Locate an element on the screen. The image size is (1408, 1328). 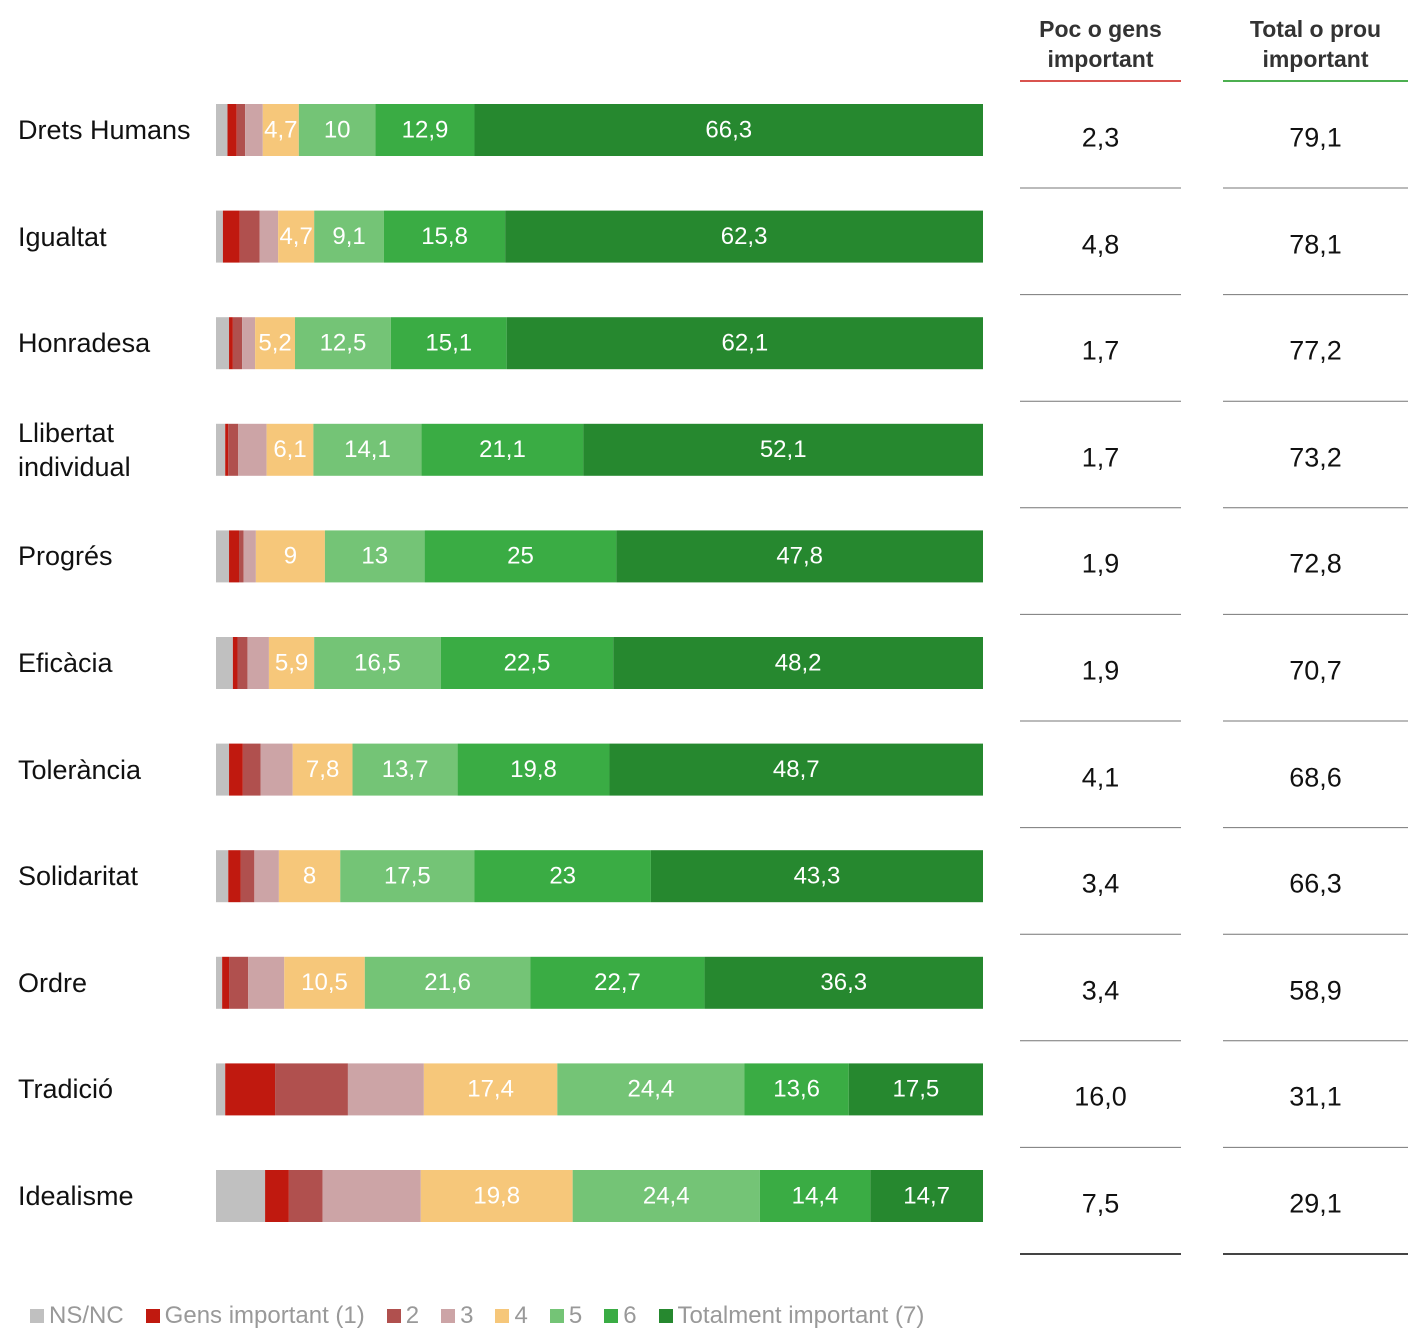
data-label: 21,1 is located at coordinates (502, 449).